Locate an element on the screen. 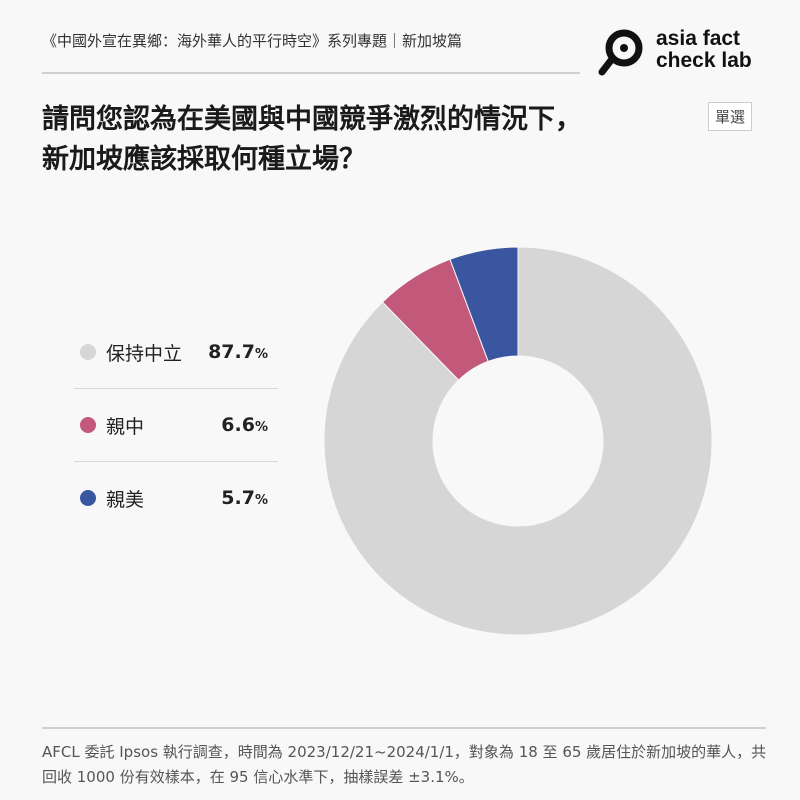 Image resolution: width=800 pixels, height=800 pixels. footer-divider is located at coordinates (404, 728).